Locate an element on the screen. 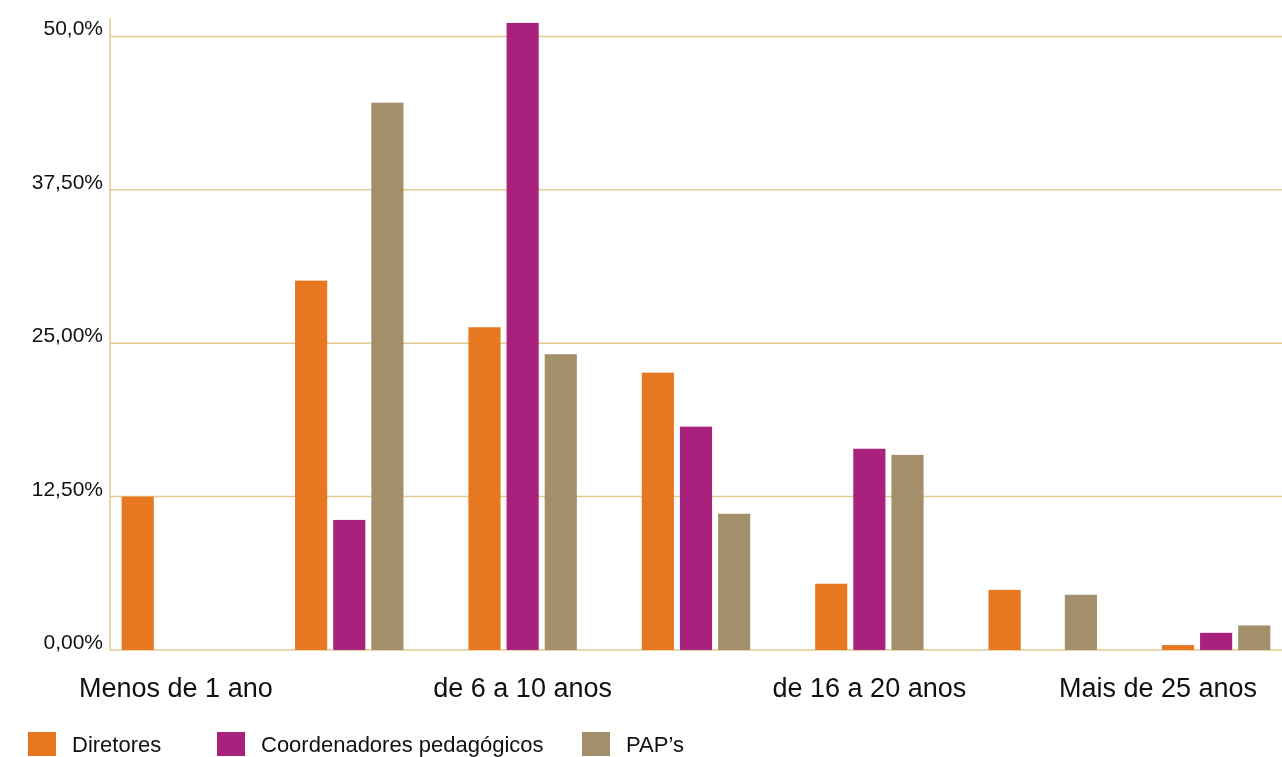 The width and height of the screenshot is (1282, 757). y-tick-label: 12,50% is located at coordinates (67, 488).